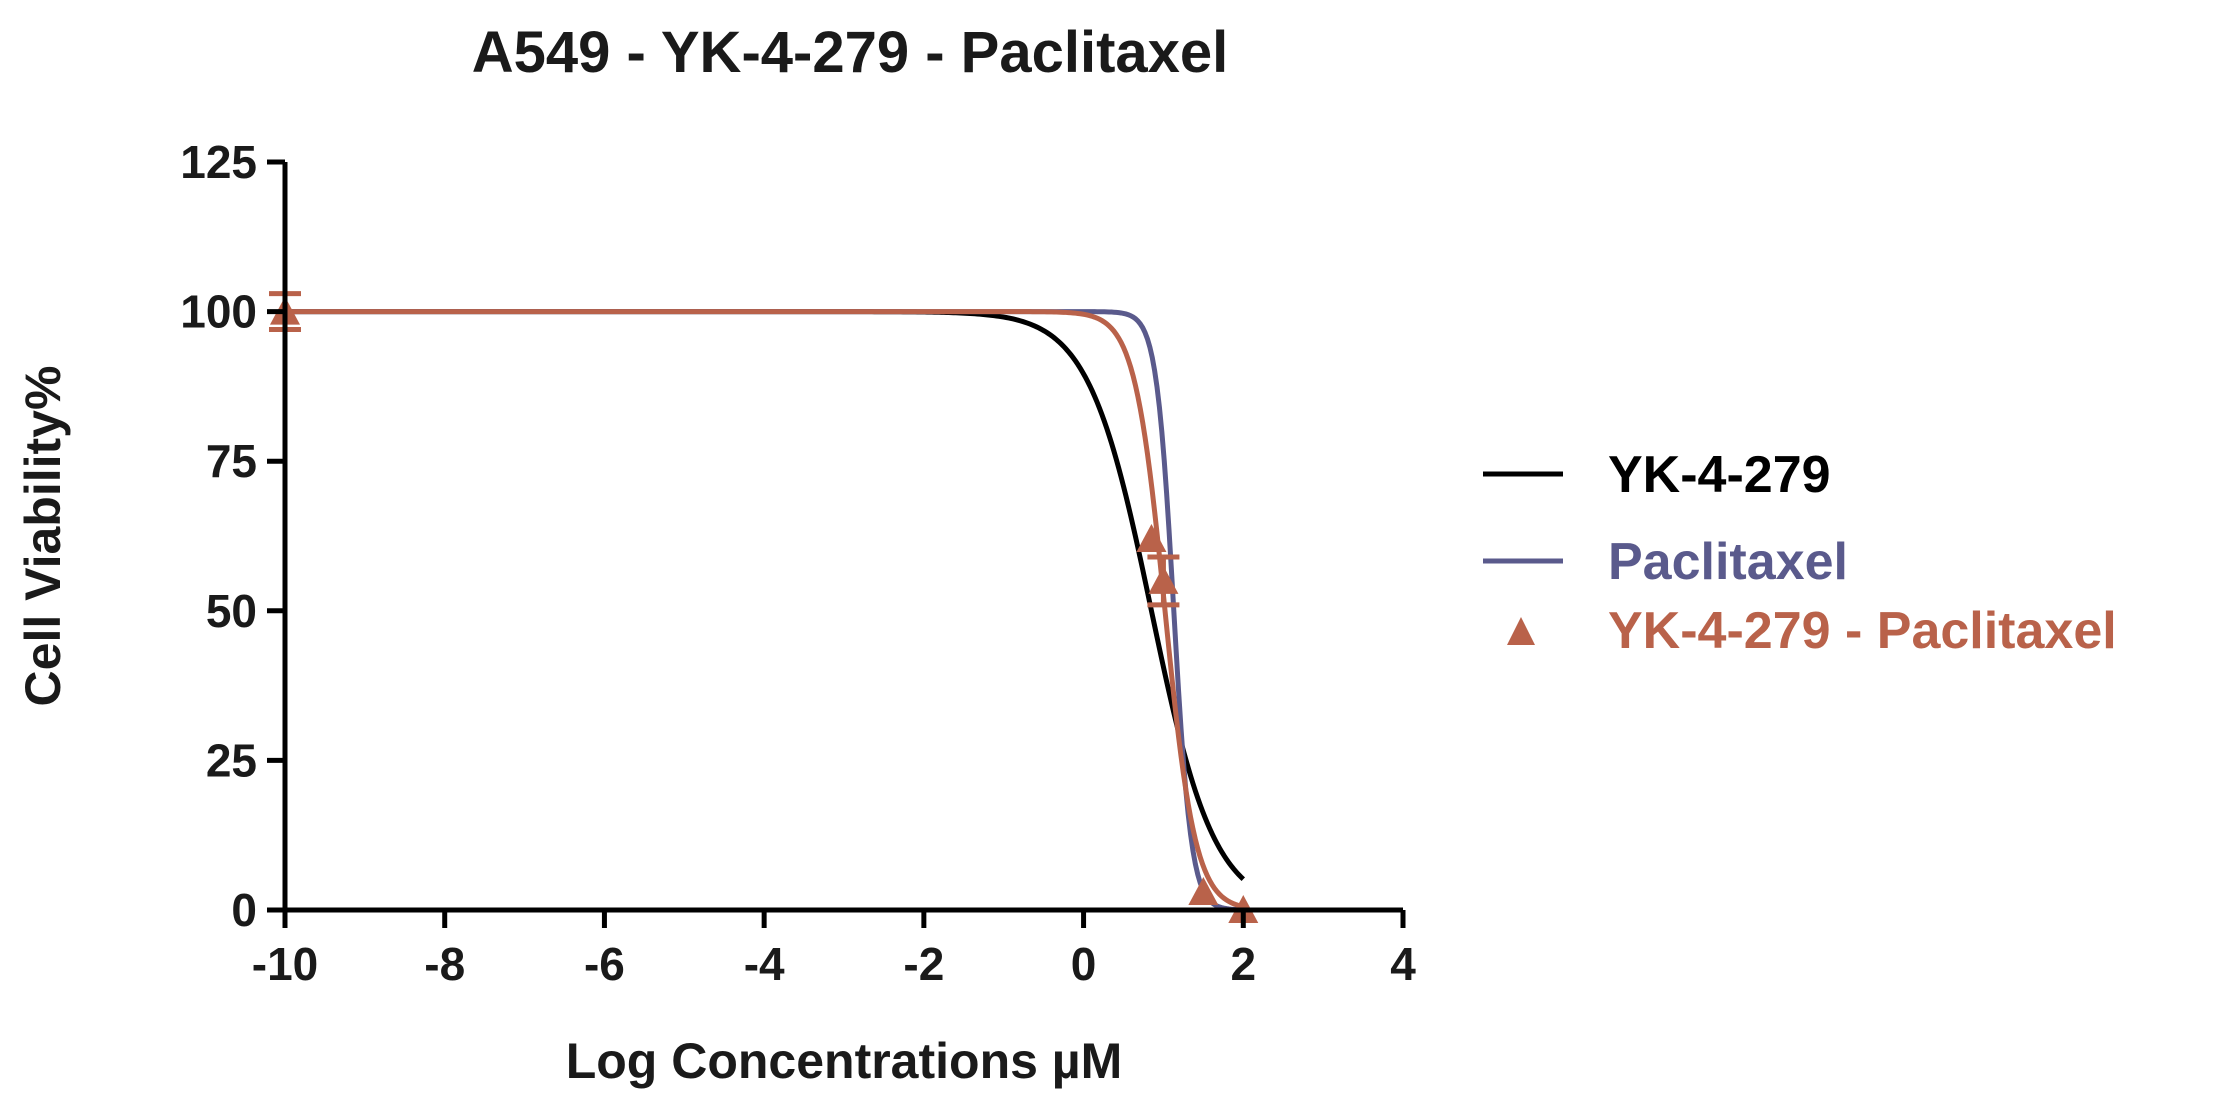 The image size is (2217, 1113). I want to click on x-tick-label: -6, so click(604, 964).